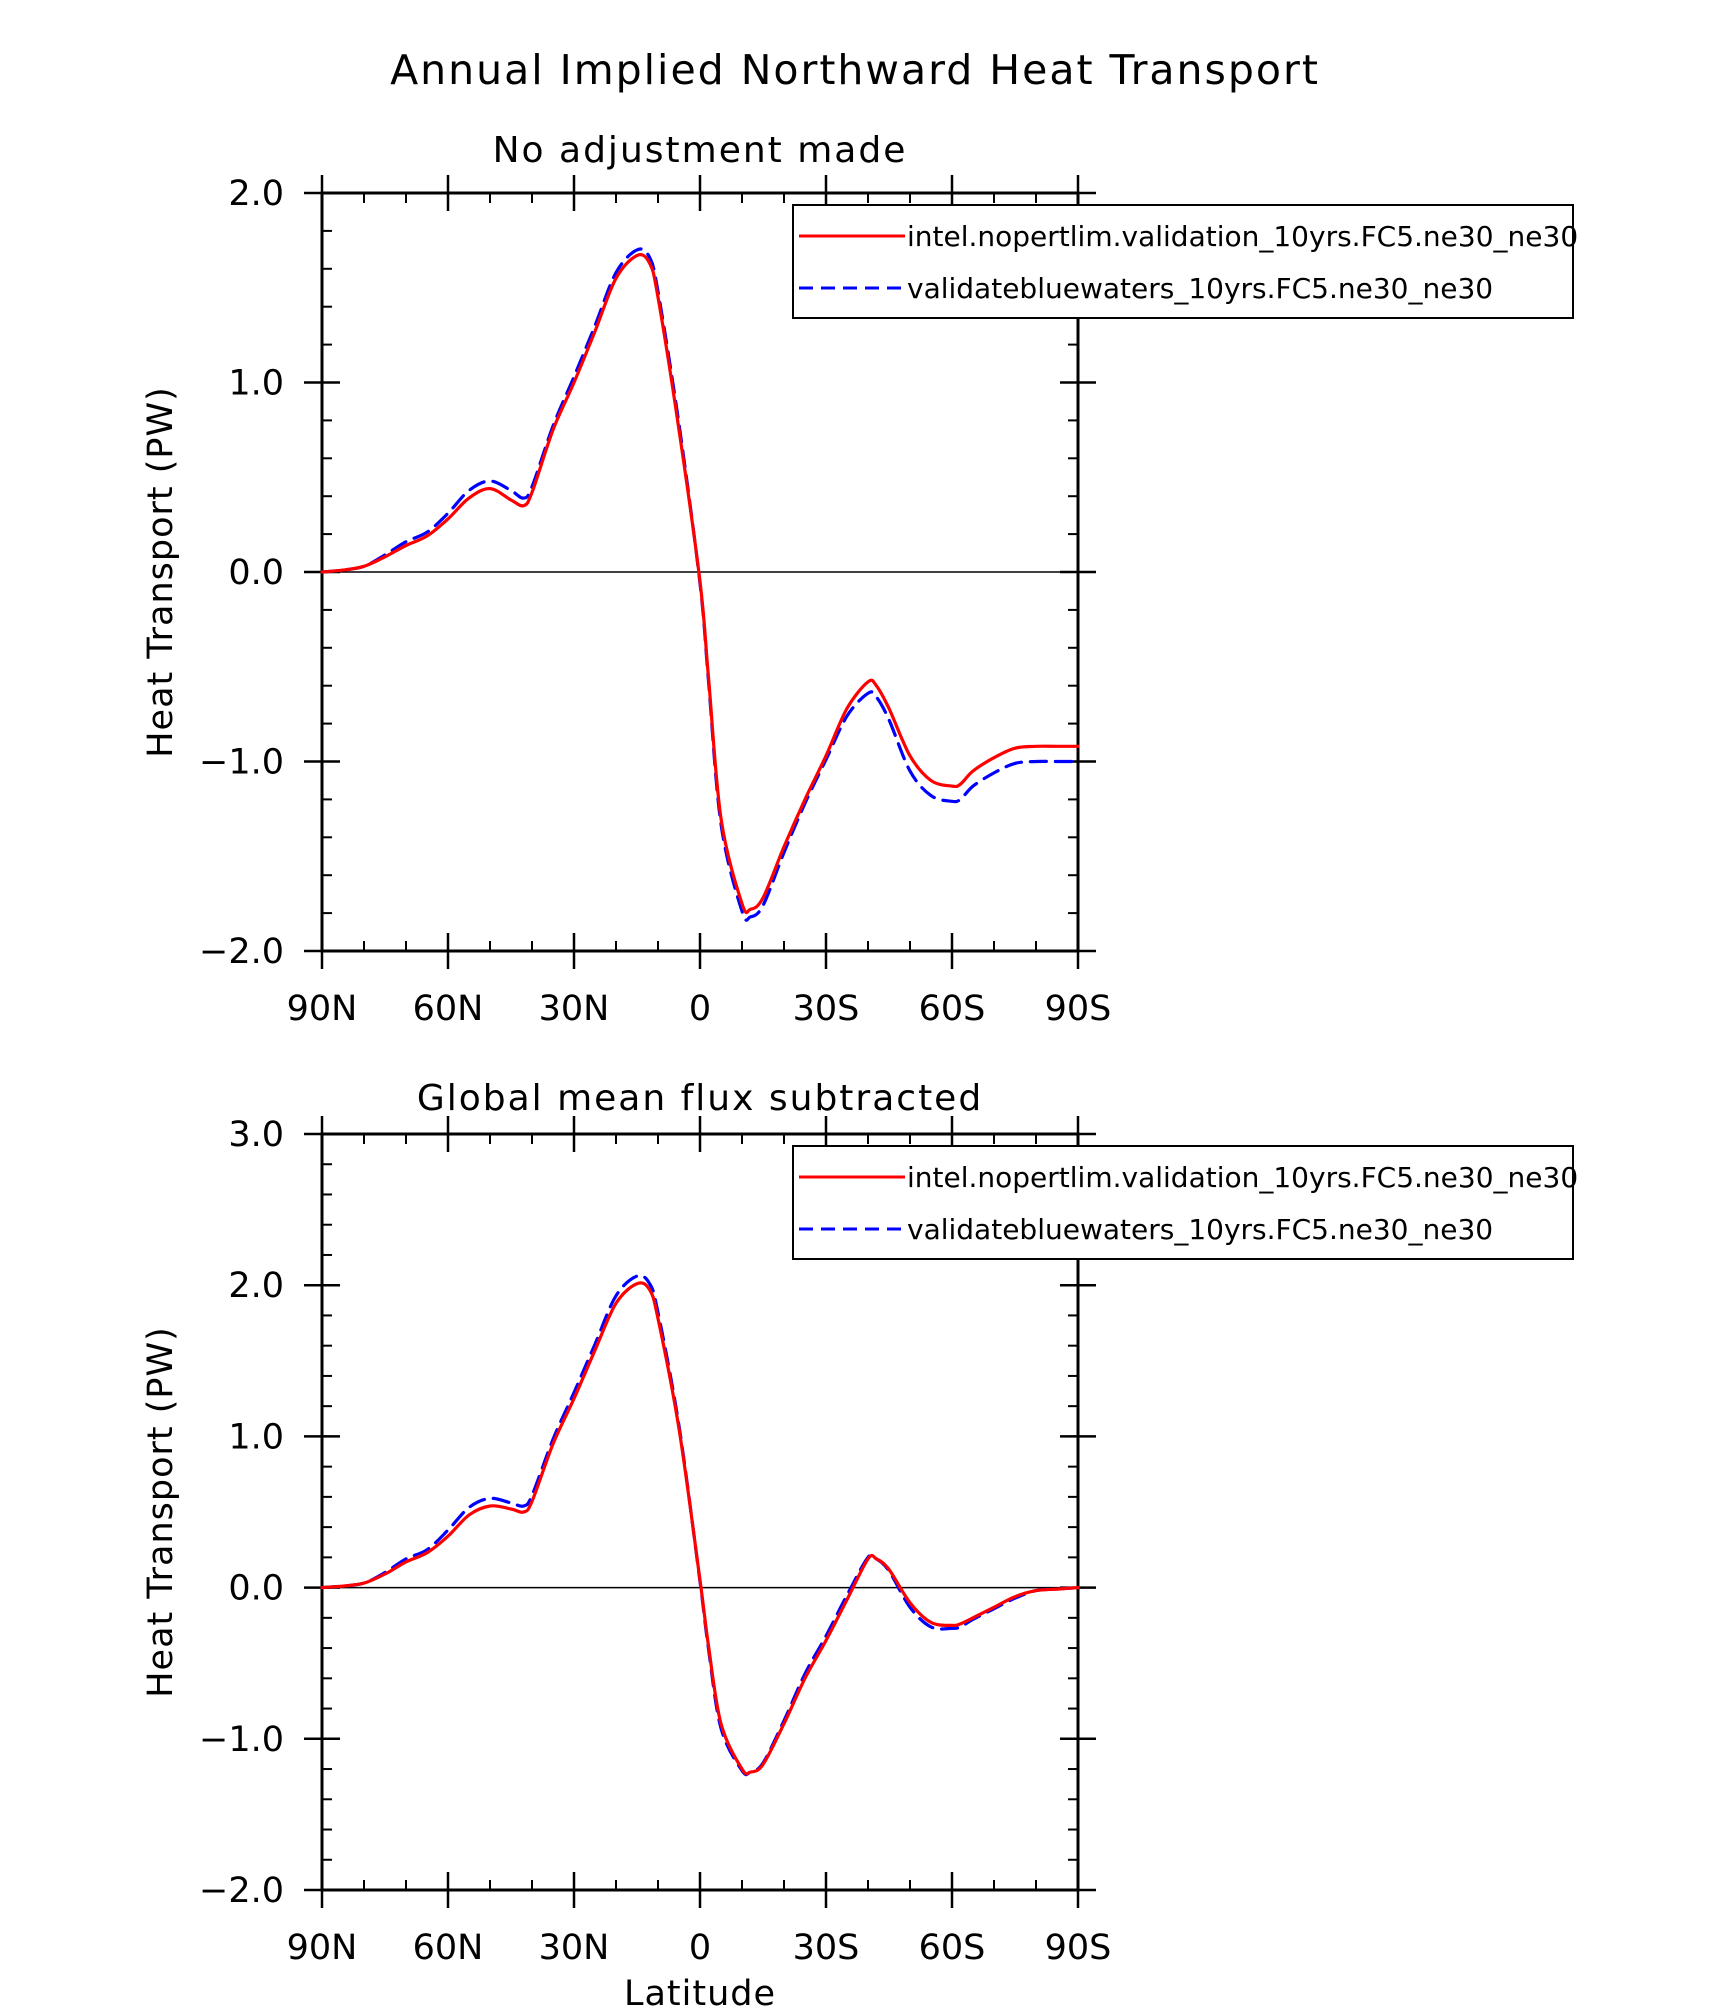  What do you see at coordinates (700, 150) in the screenshot?
I see `panel-title: No adjustment made` at bounding box center [700, 150].